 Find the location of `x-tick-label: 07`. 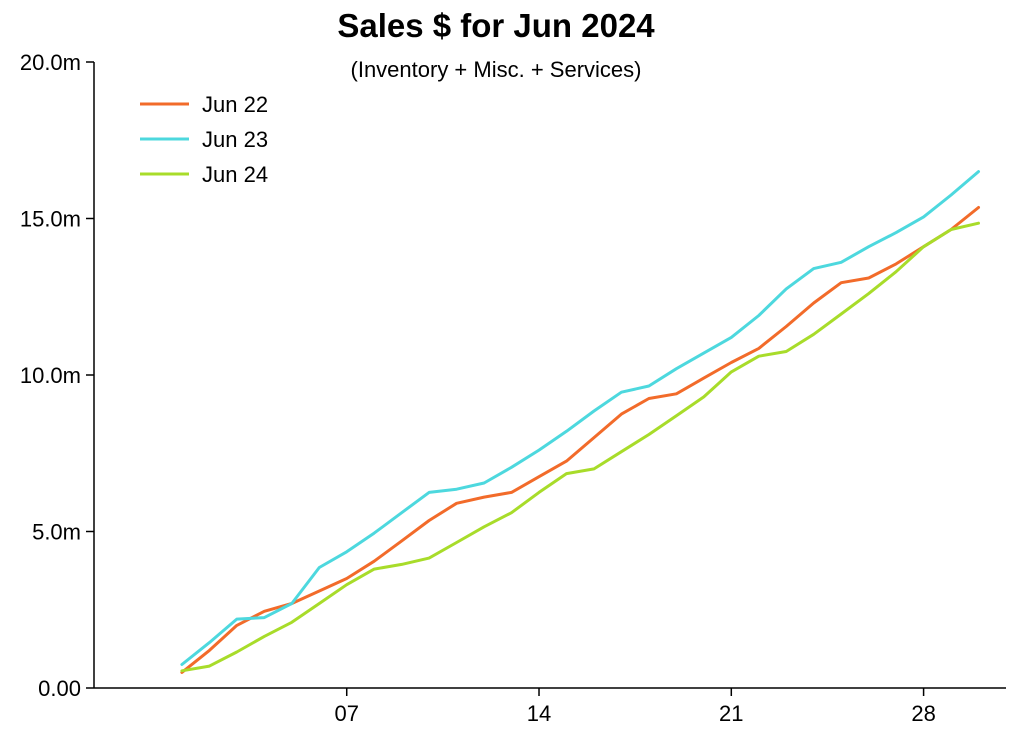

x-tick-label: 07 is located at coordinates (346, 713).